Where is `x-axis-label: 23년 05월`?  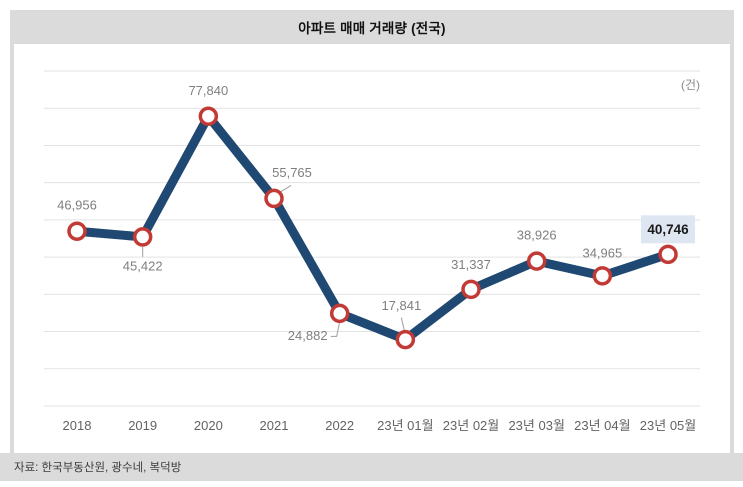 x-axis-label: 23년 05월 is located at coordinates (668, 425).